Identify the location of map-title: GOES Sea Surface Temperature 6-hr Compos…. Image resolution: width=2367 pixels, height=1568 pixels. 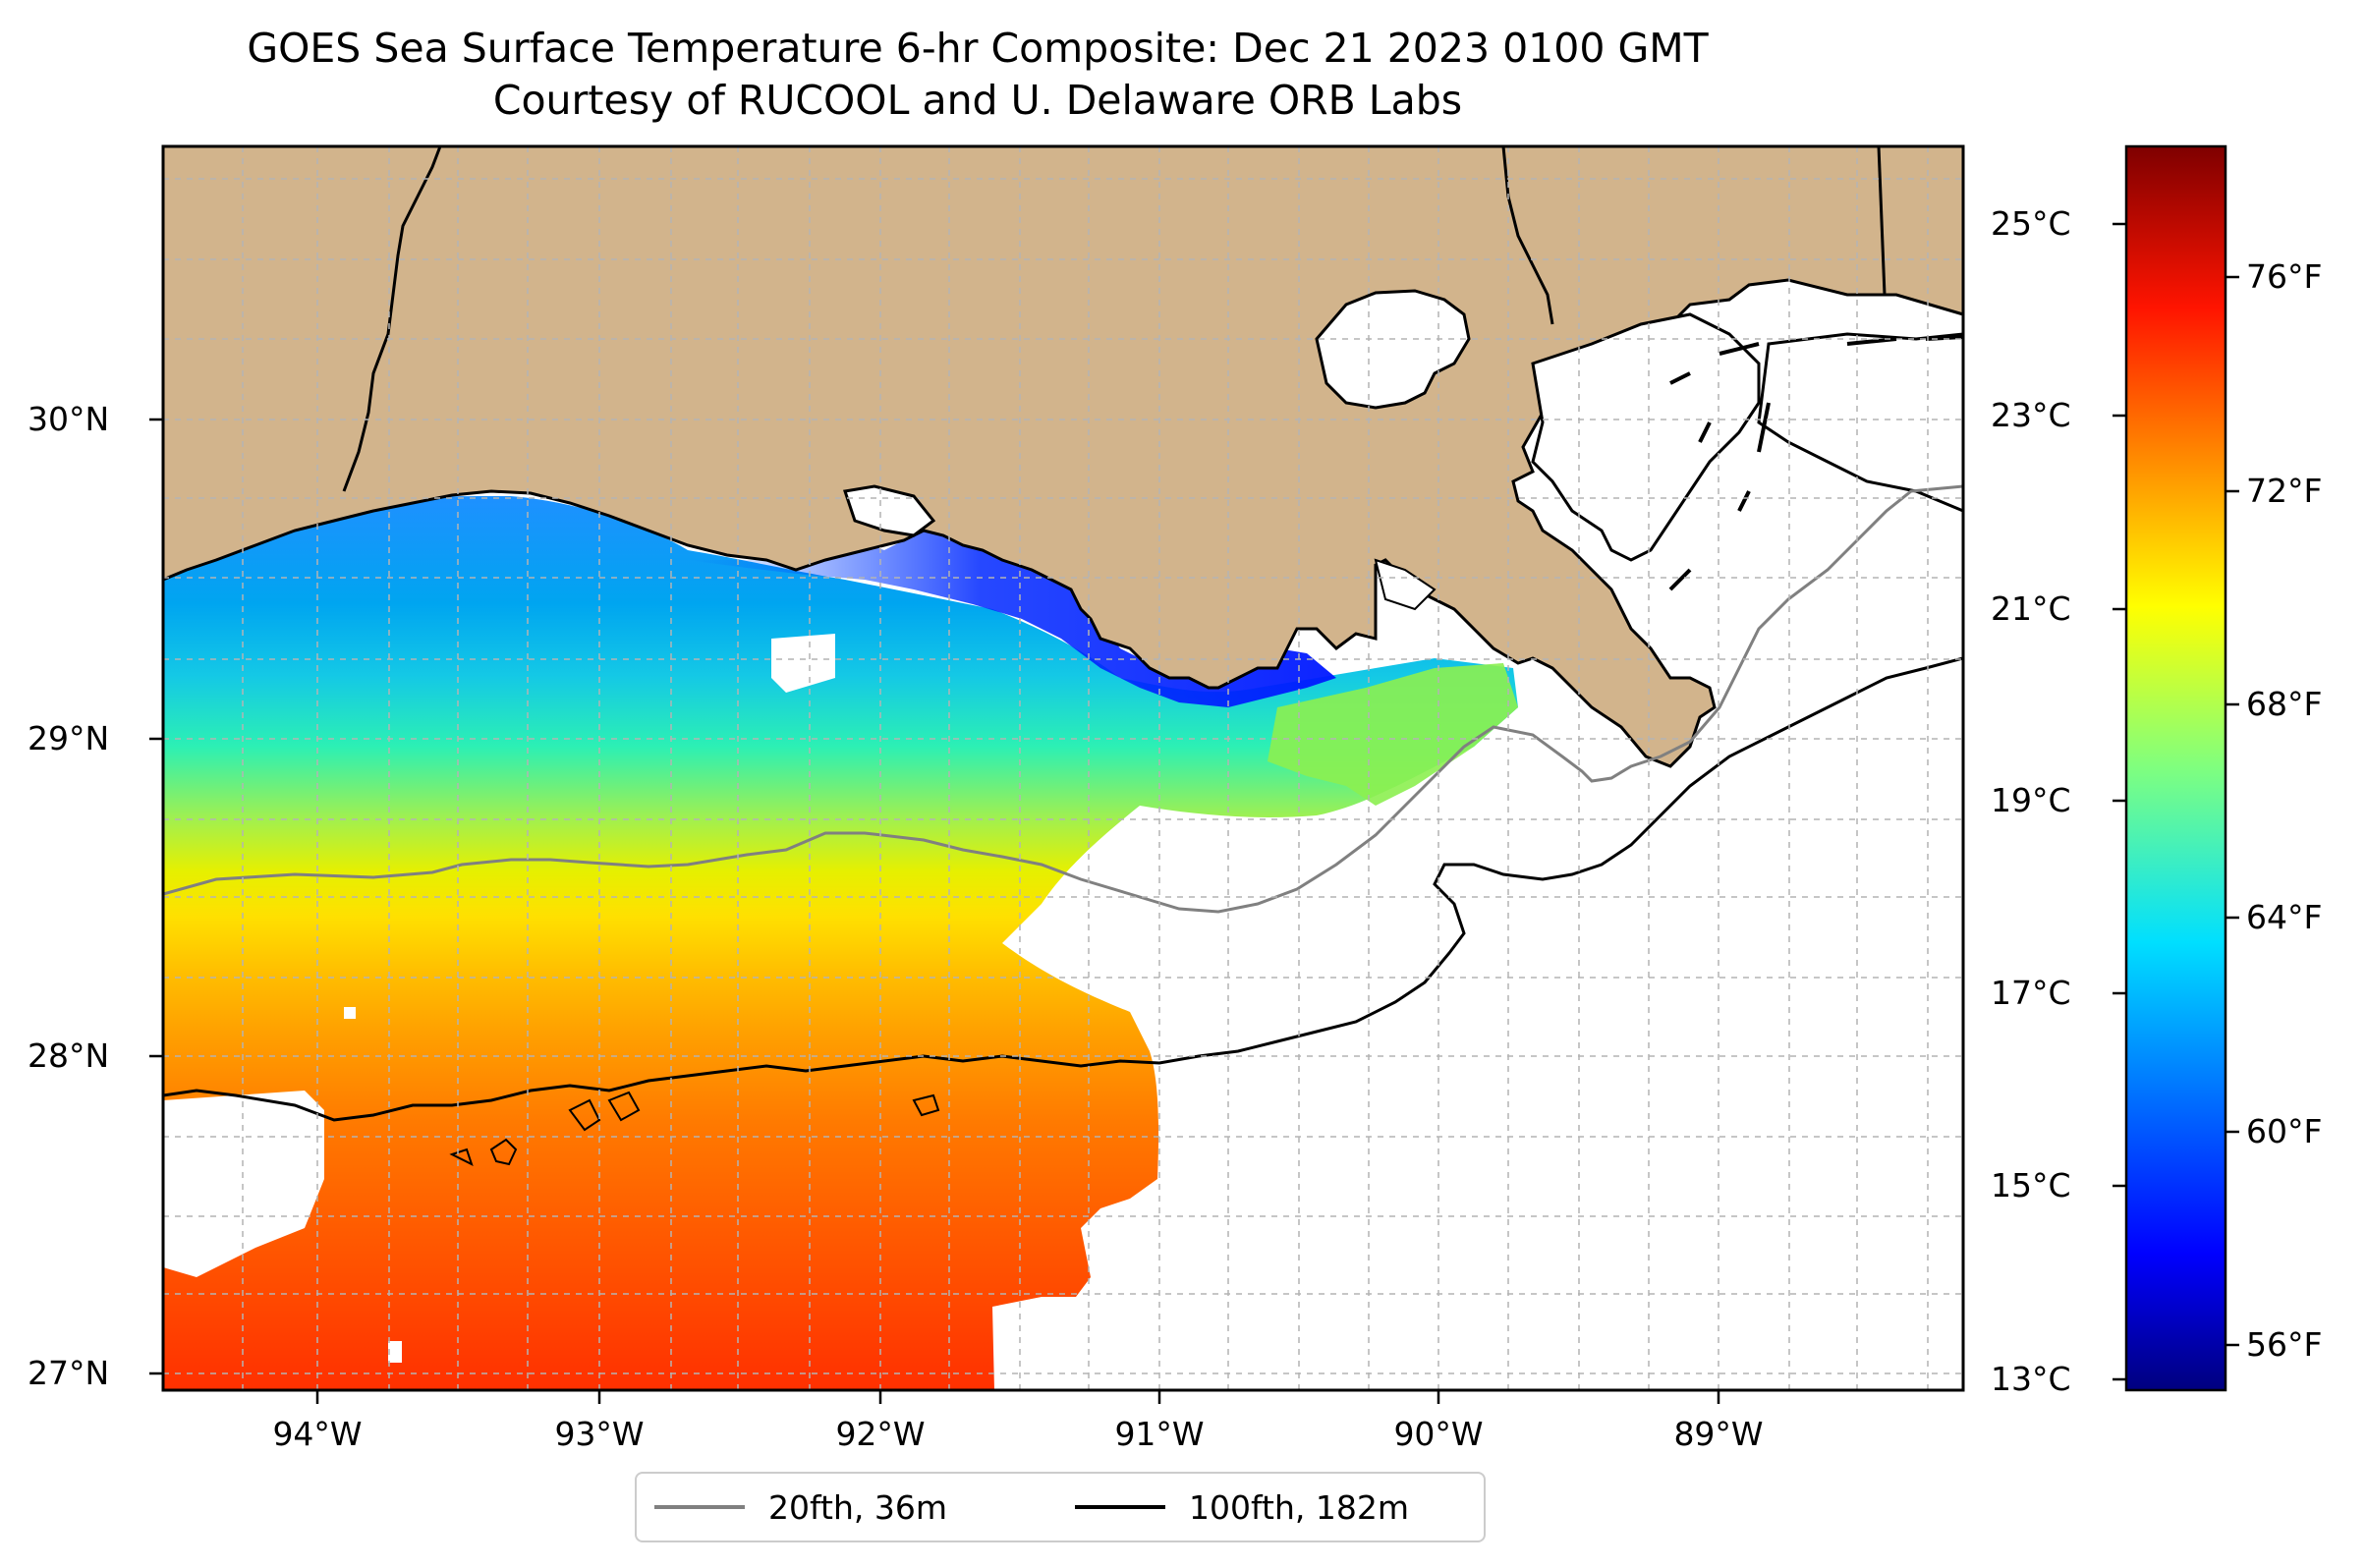
(978, 48).